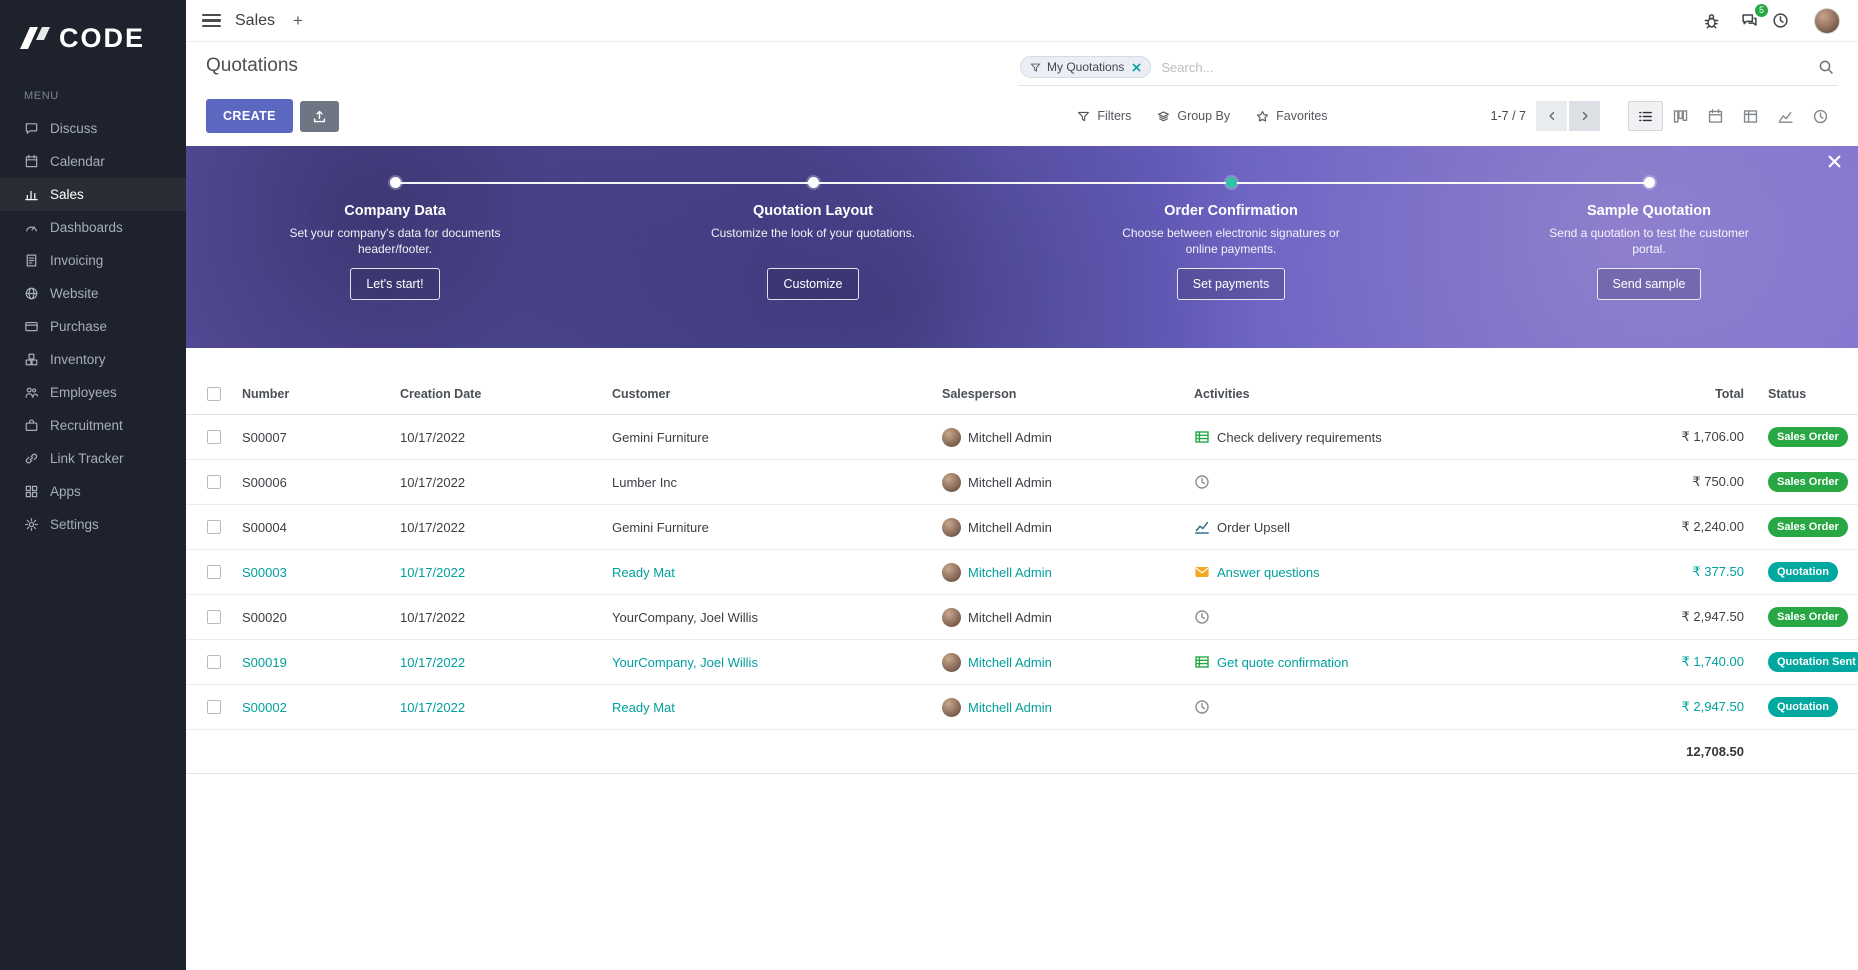 The width and height of the screenshot is (1858, 970). Describe the element at coordinates (1253, 527) in the screenshot. I see `activity-label: Order Upsell` at that location.